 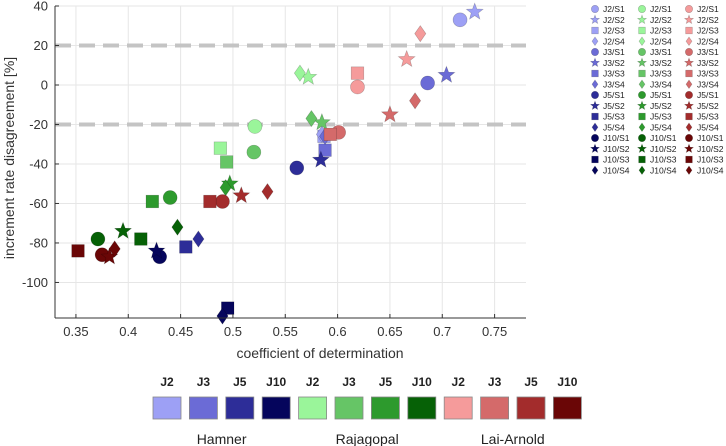 What do you see at coordinates (156, 250) in the screenshot?
I see `point-hamner-j10-s2` at bounding box center [156, 250].